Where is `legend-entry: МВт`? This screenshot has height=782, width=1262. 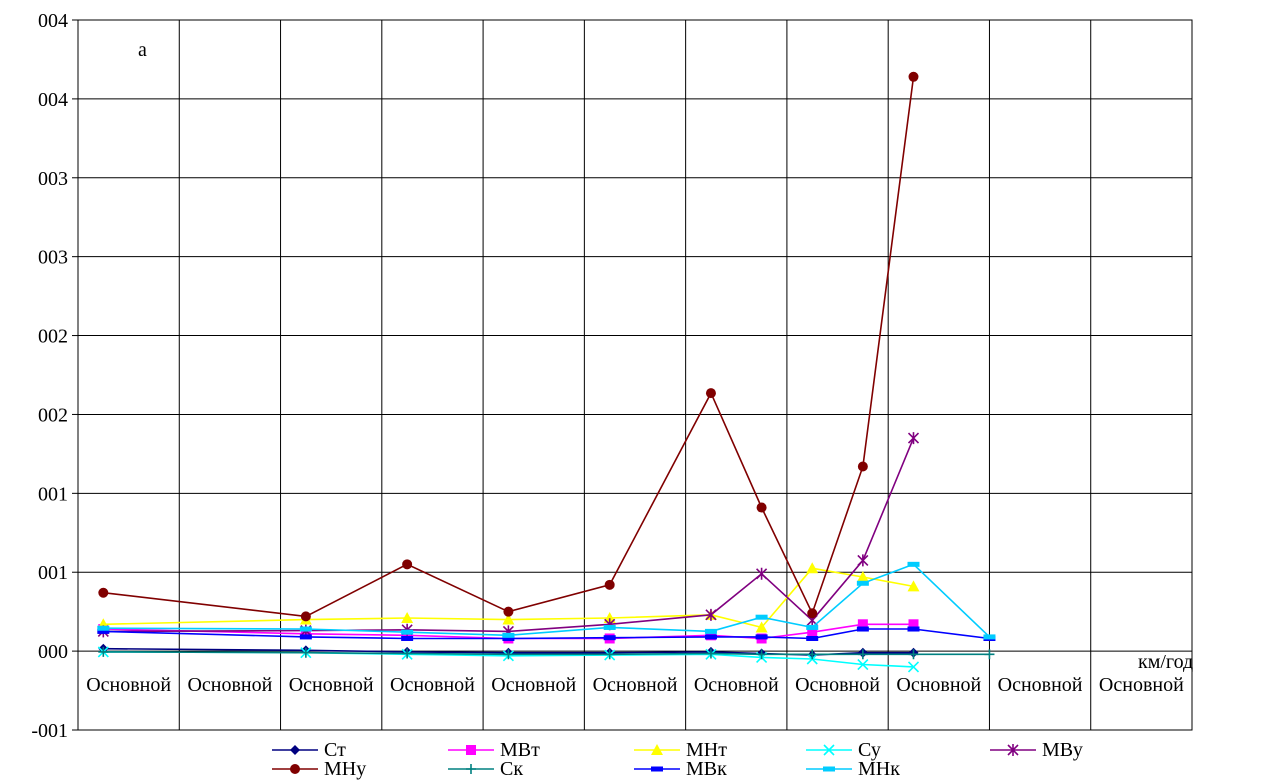 legend-entry: МВт is located at coordinates (494, 750).